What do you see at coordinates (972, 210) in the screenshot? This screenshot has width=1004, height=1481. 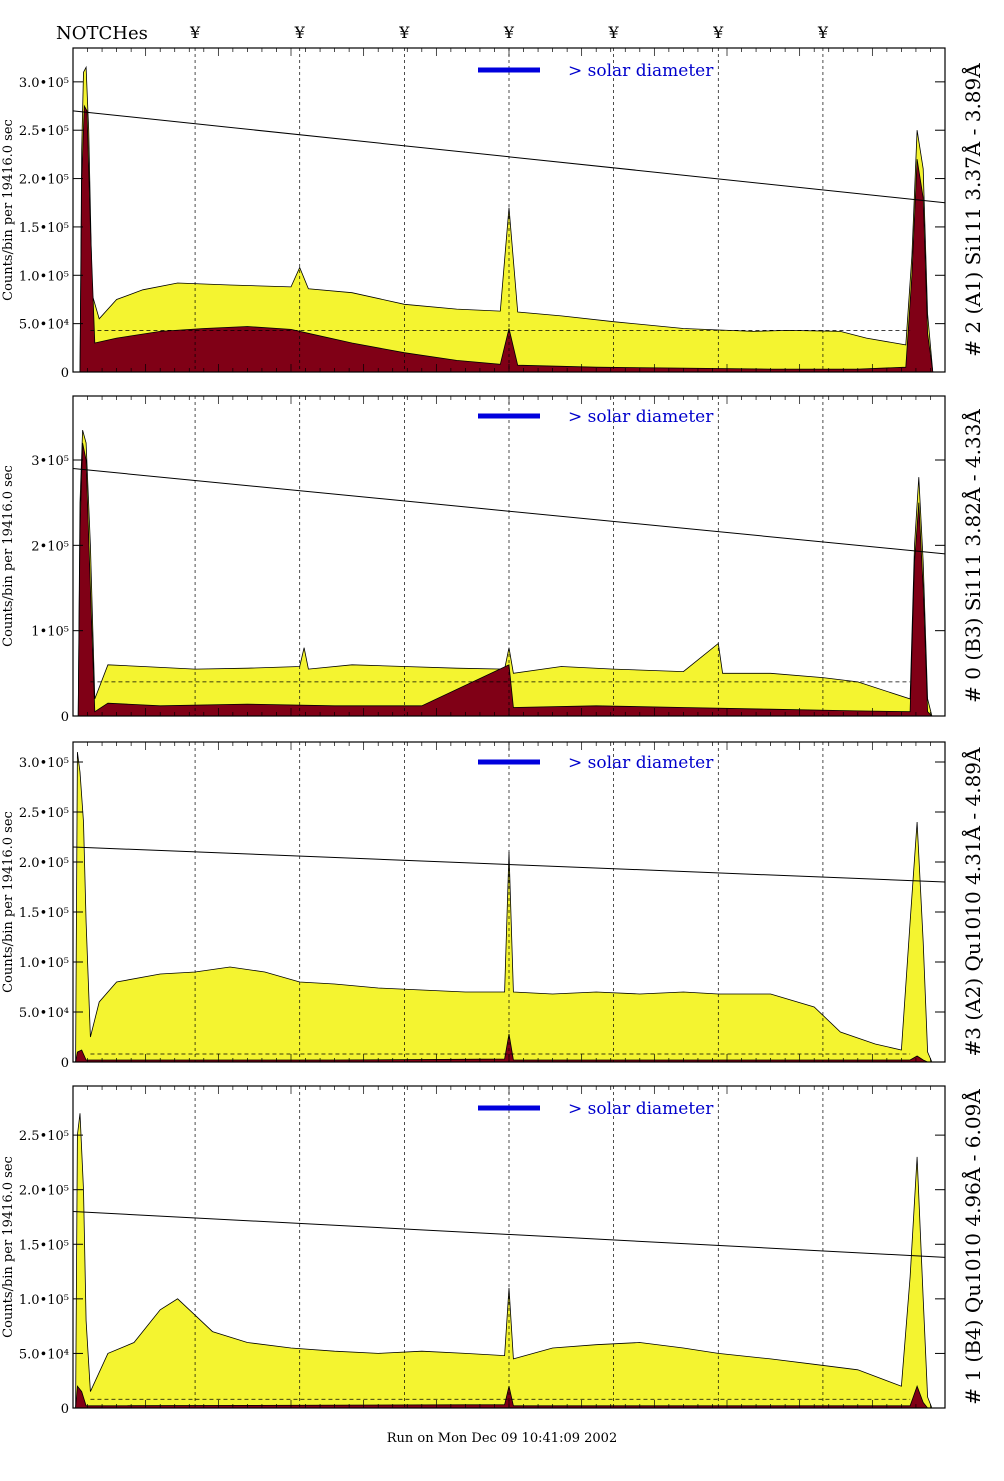 I see `panel-title: # 2 (A1) Si111 3.37Å - 3.89Å` at bounding box center [972, 210].